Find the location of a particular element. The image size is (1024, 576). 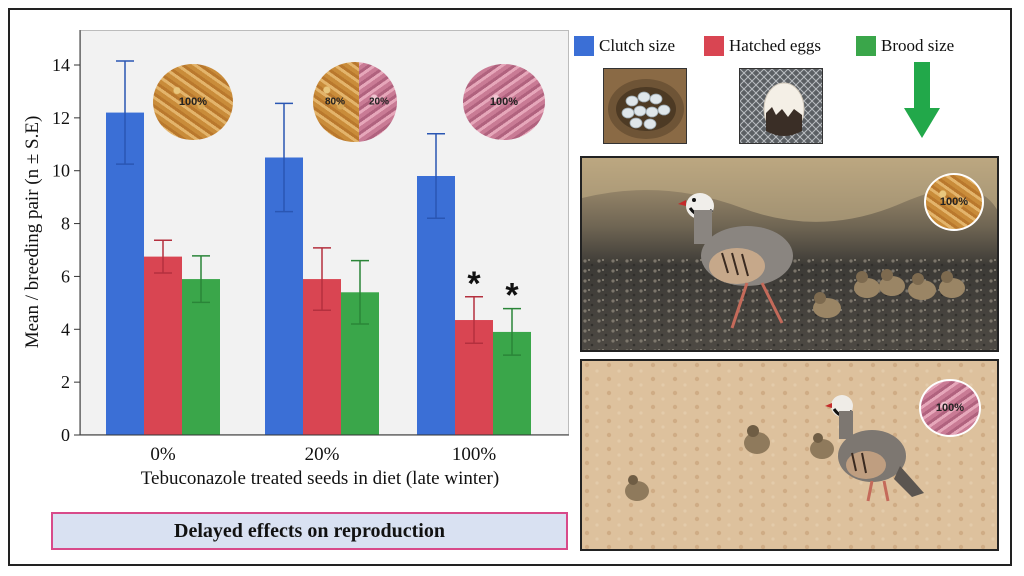

legend-item-hatched: Hatched eggs is located at coordinates (762, 46).